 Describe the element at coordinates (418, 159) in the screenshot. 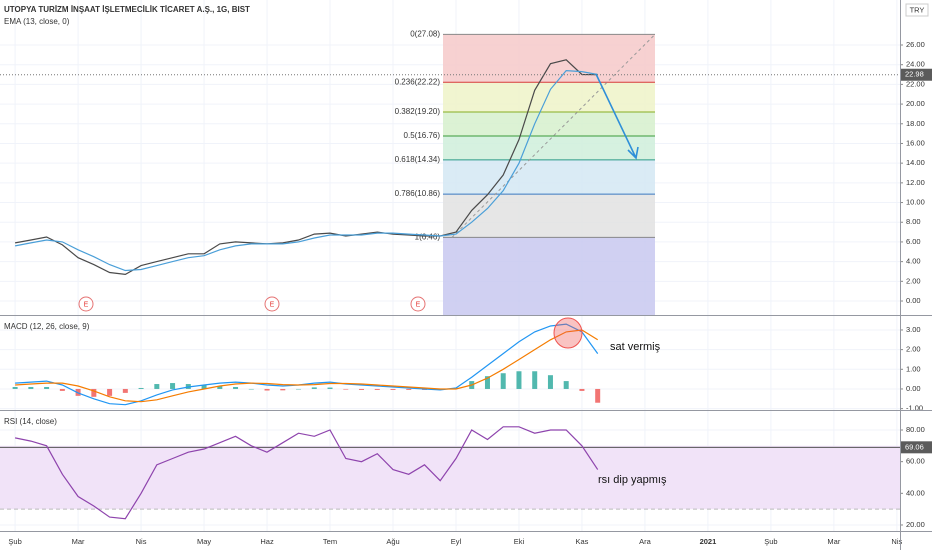

I see `fib-label: 0.618(14.34)` at that location.